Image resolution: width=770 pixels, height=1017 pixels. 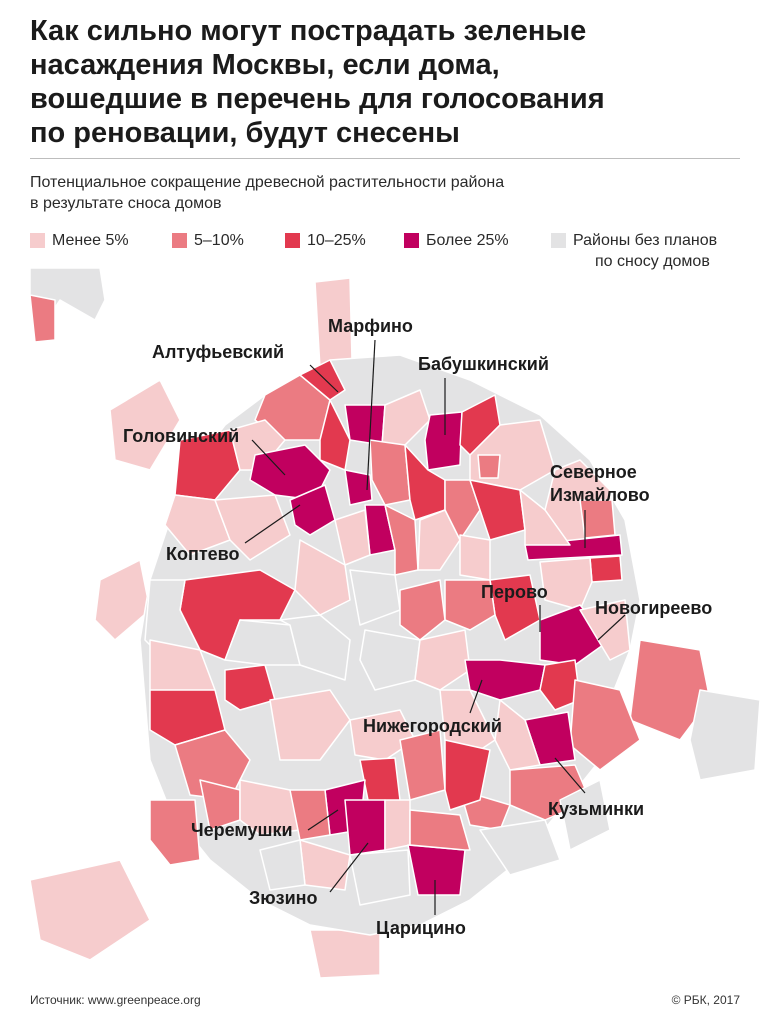 What do you see at coordinates (520, 847) in the screenshot?
I see `district-area-se7` at bounding box center [520, 847].